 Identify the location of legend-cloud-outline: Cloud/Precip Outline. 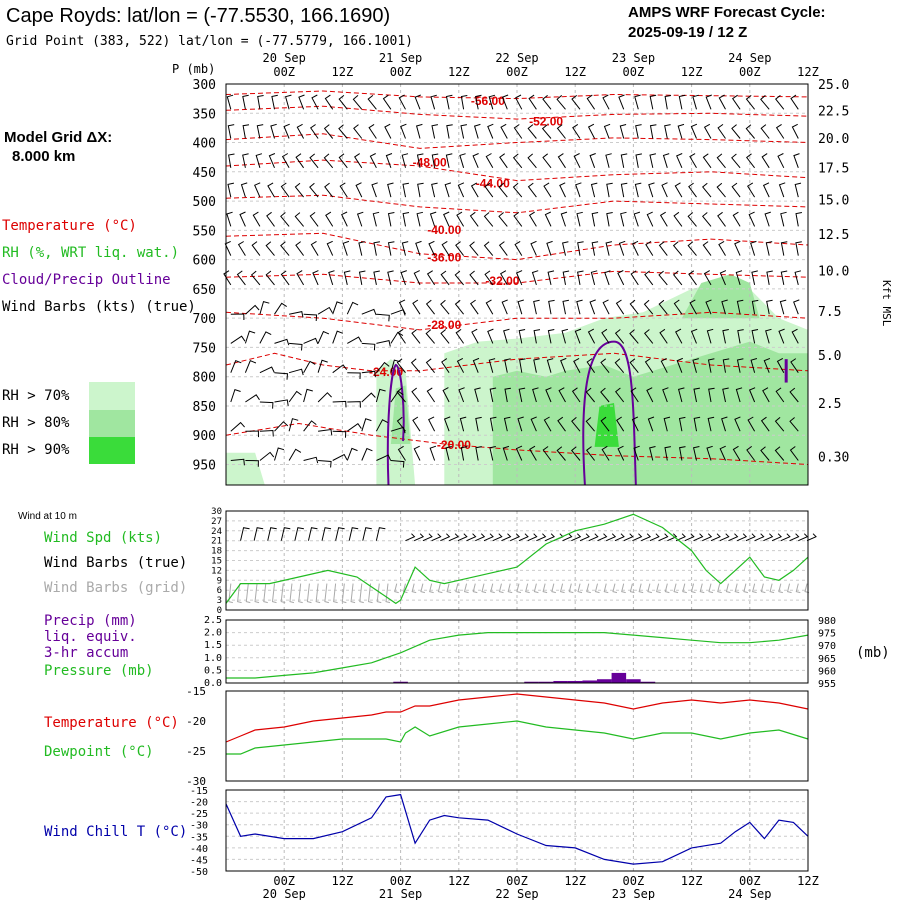
(86, 280).